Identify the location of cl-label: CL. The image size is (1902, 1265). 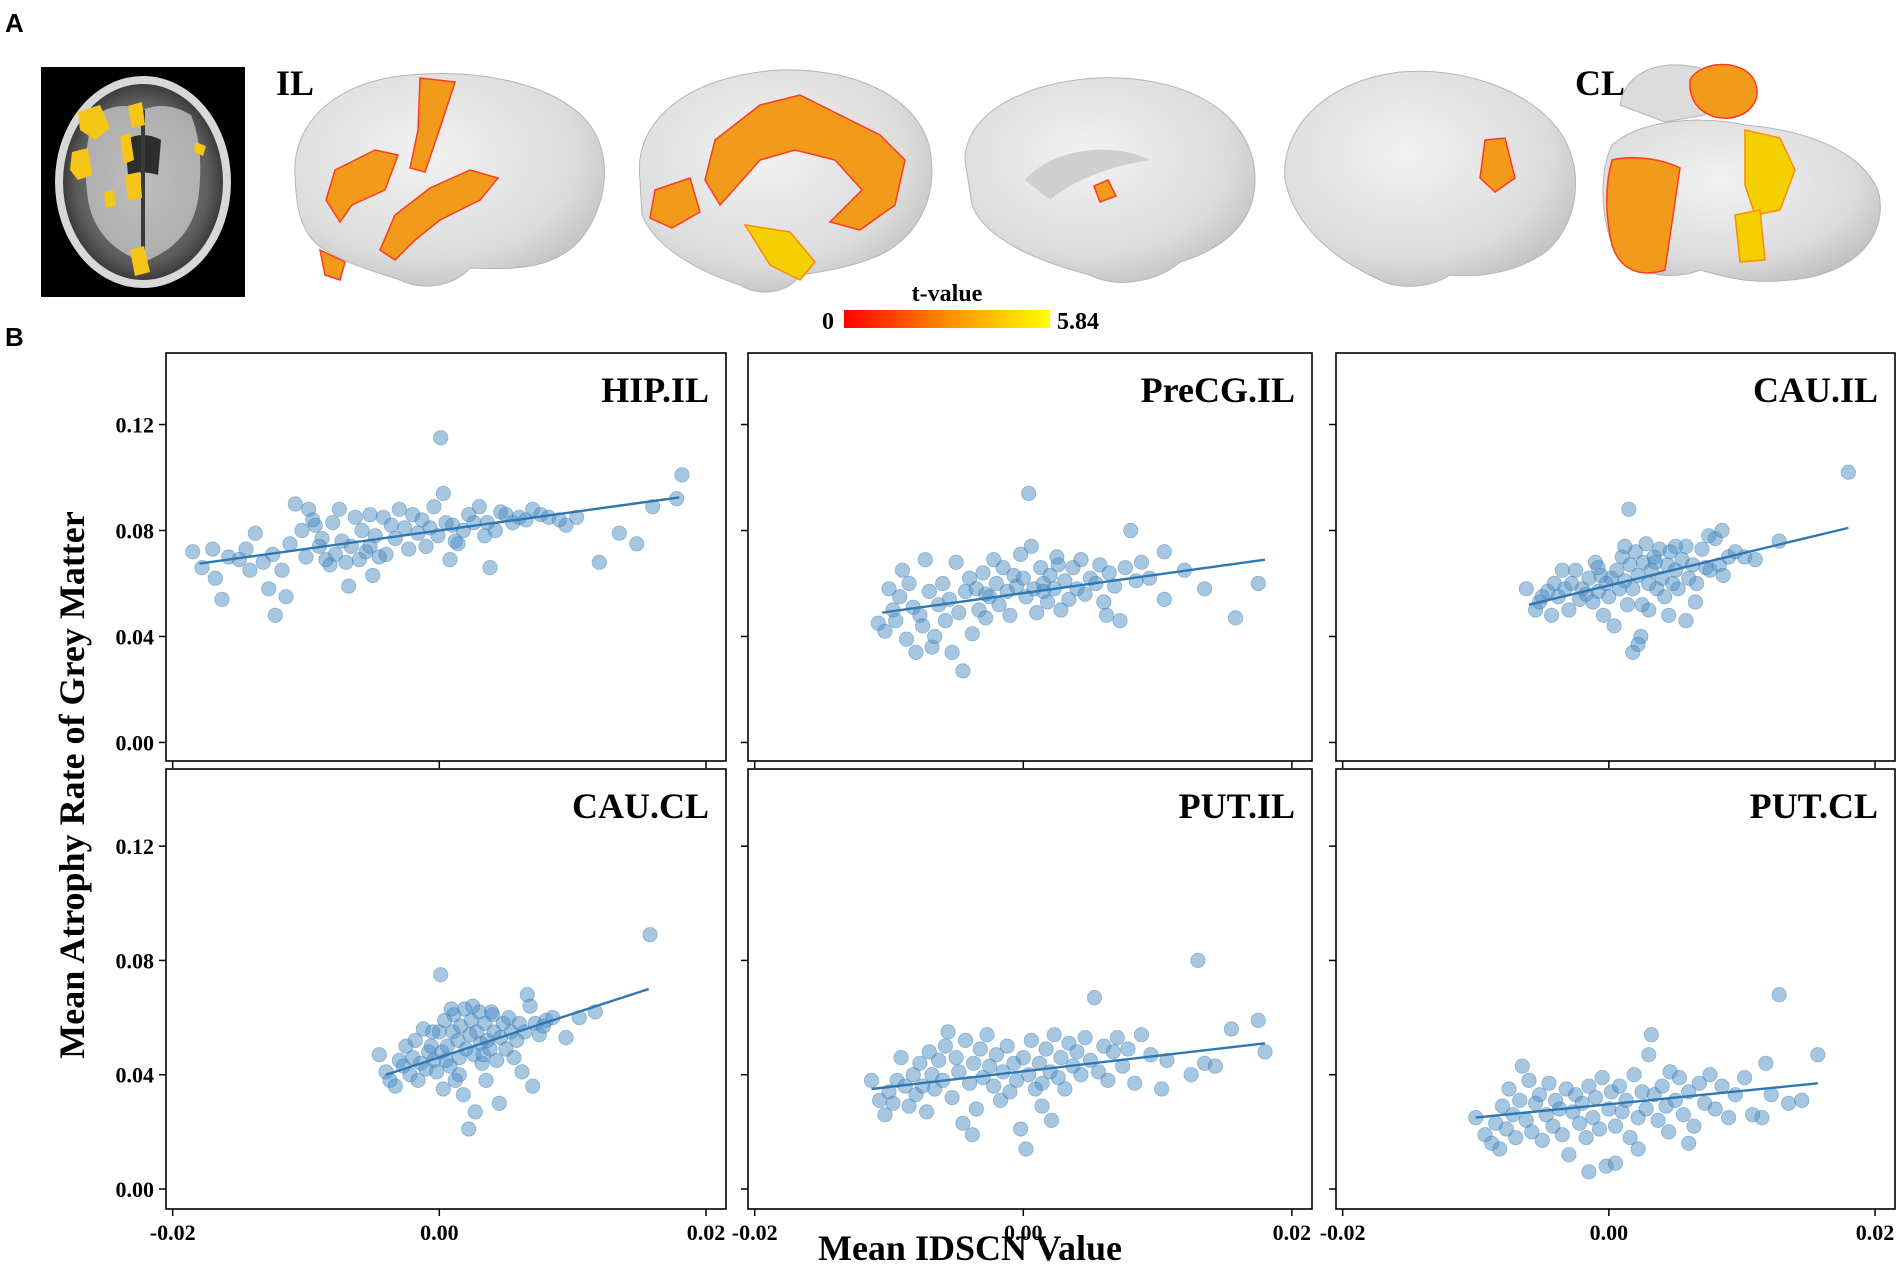
(1600, 83).